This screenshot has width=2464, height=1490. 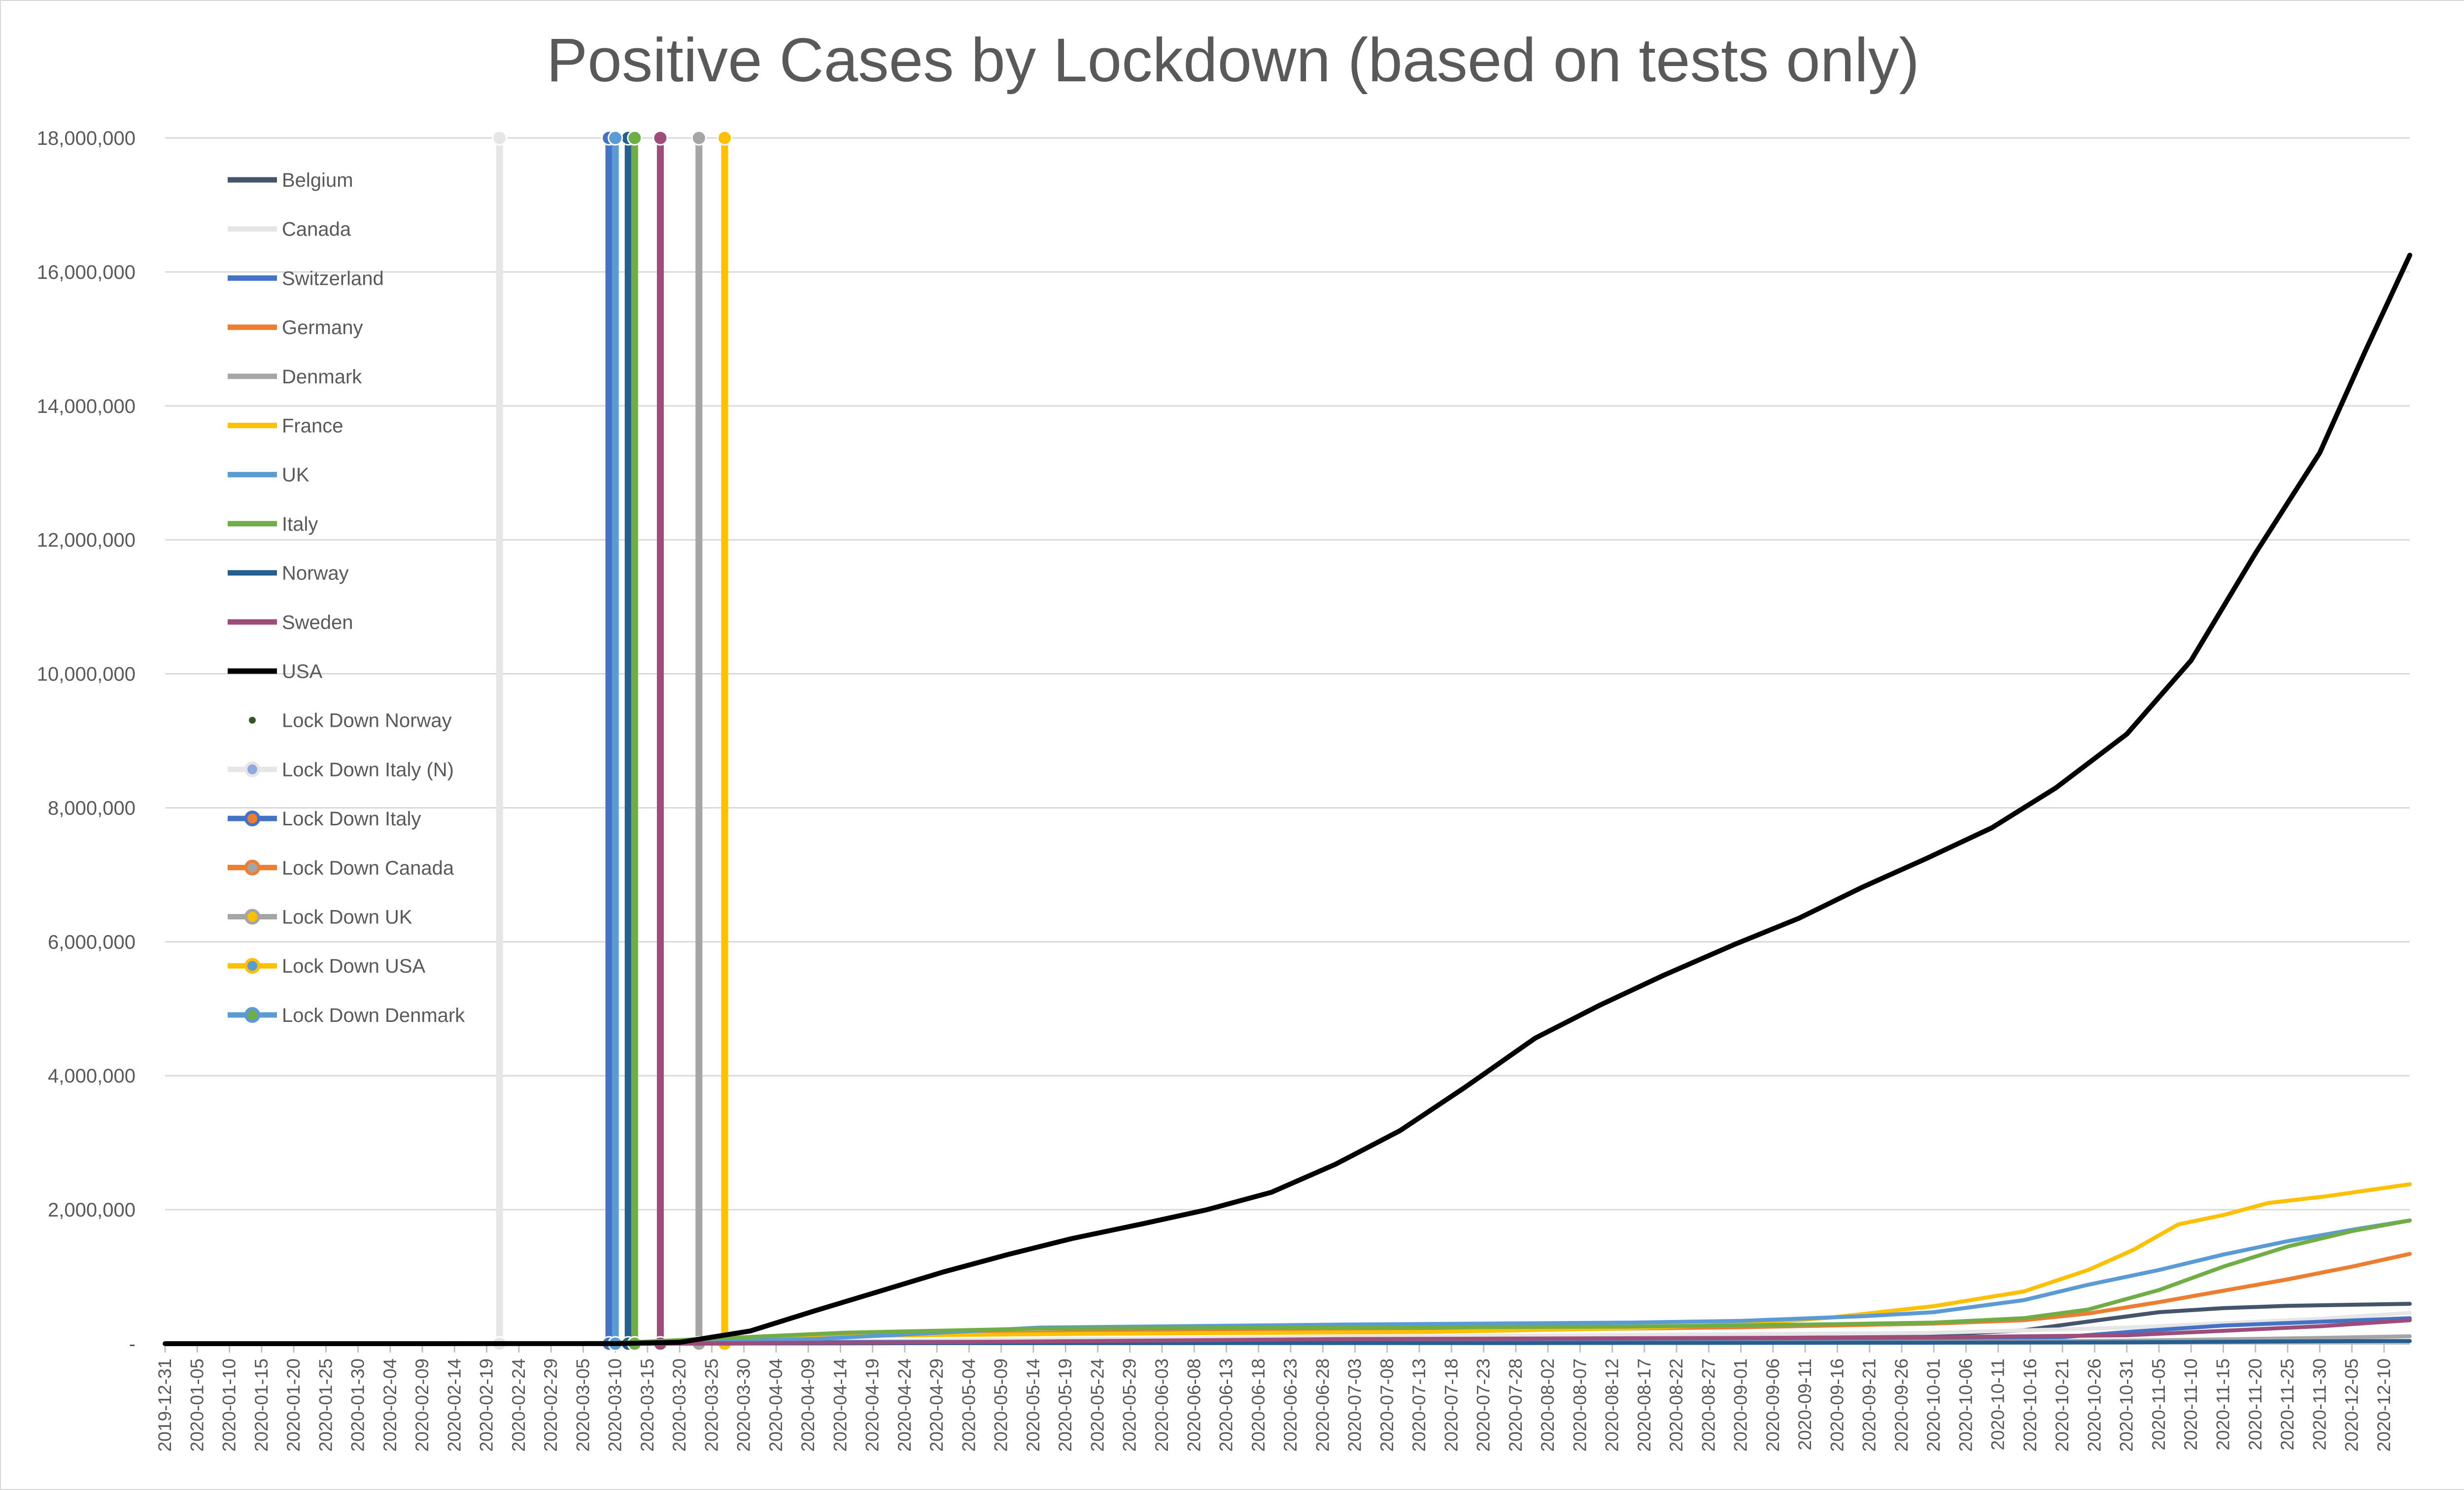 What do you see at coordinates (551, 1405) in the screenshot?
I see `x-tick-label: 2020-02-29` at bounding box center [551, 1405].